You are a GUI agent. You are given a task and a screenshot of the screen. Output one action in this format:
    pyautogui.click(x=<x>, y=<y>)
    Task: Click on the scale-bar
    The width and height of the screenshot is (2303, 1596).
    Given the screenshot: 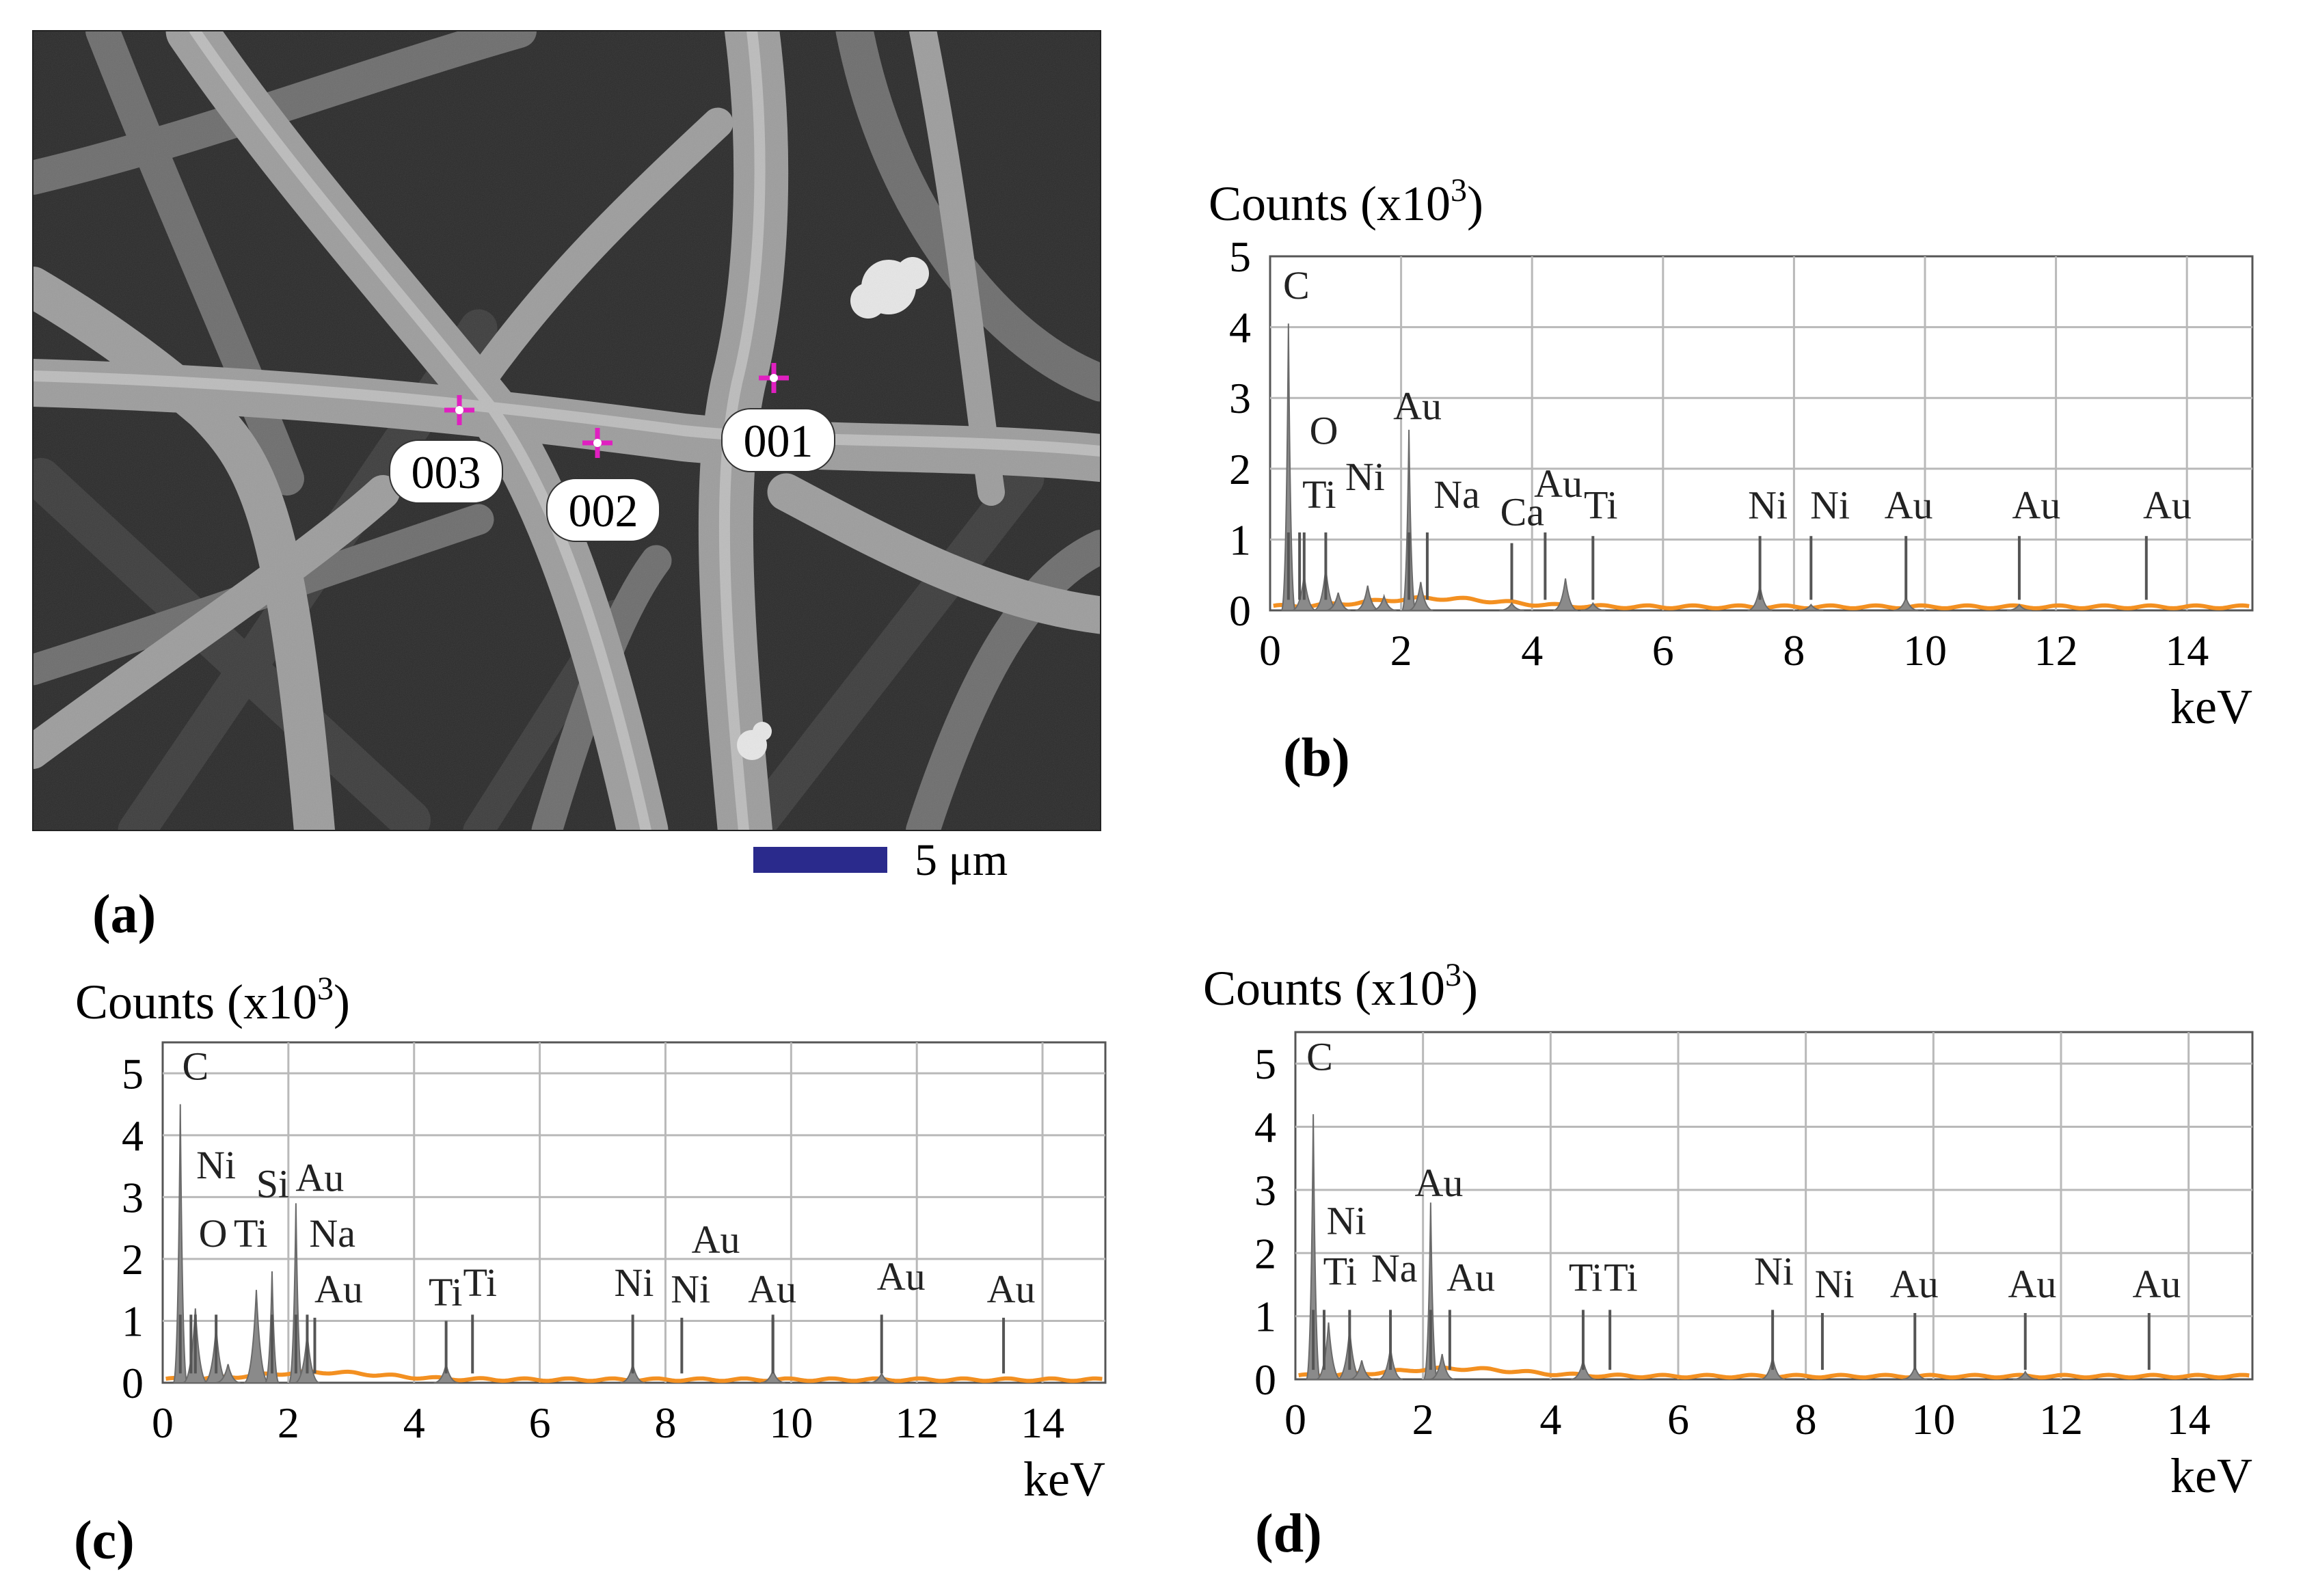 What is the action you would take?
    pyautogui.click(x=820, y=860)
    